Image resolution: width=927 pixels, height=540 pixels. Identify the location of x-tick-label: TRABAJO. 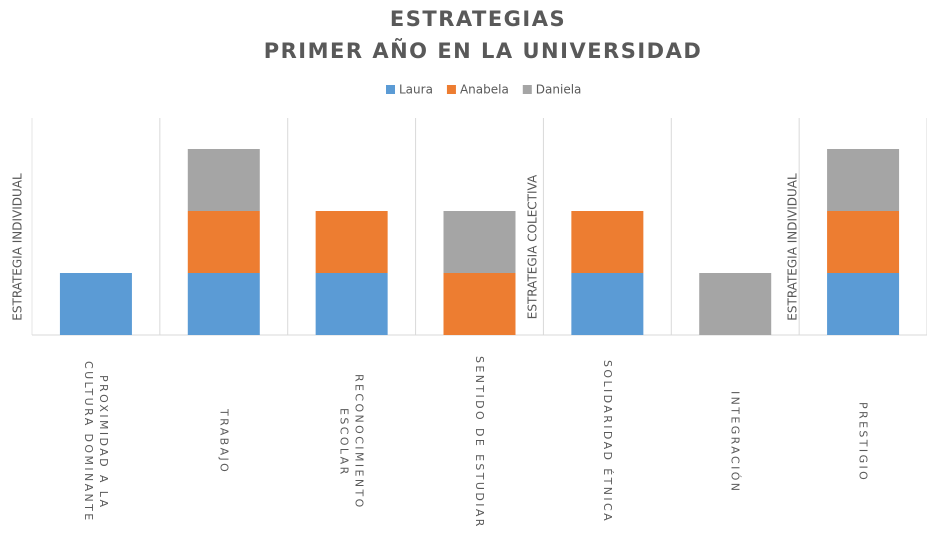
(224, 442).